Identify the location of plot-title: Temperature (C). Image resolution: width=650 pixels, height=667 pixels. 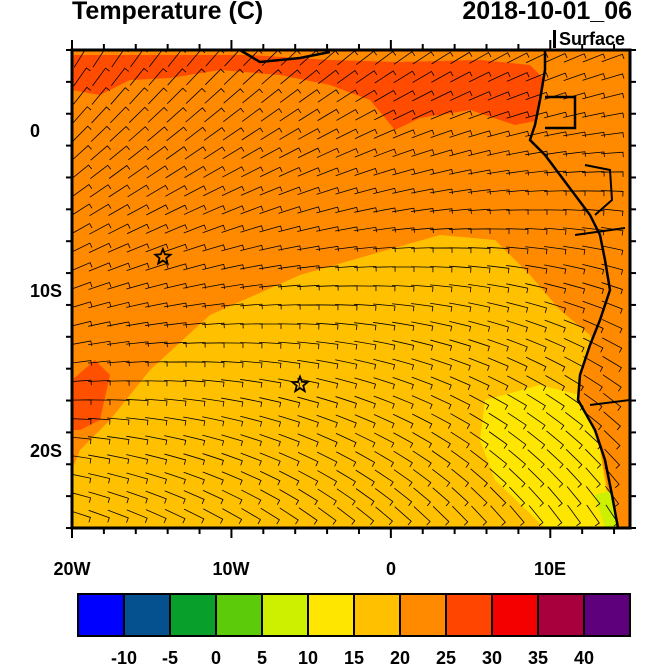
(168, 12).